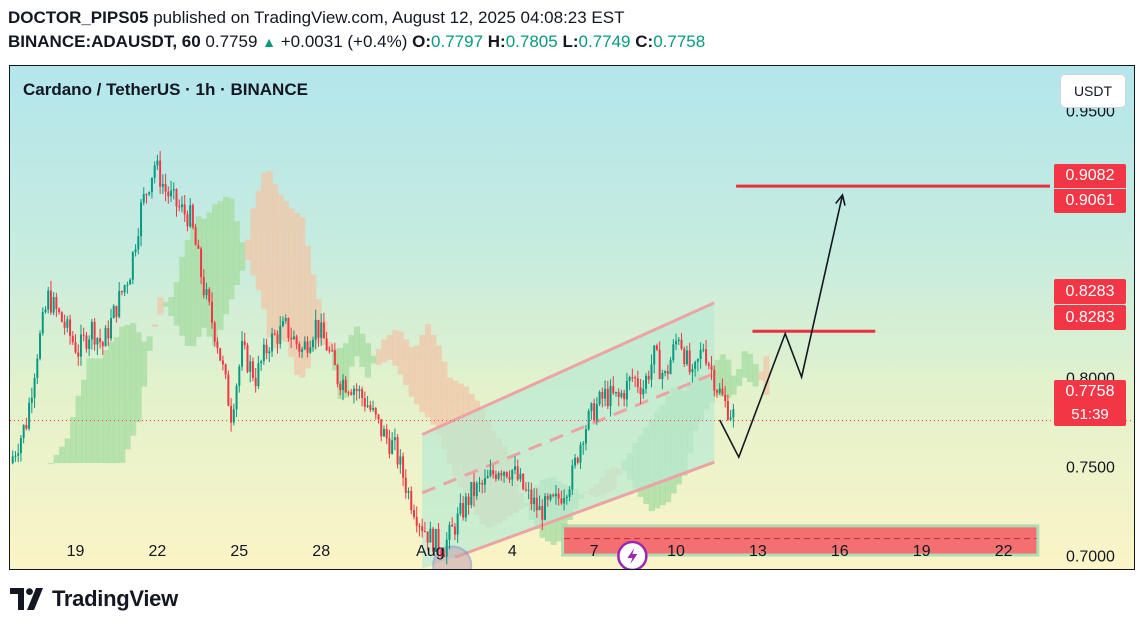 This screenshot has height=626, width=1144. What do you see at coordinates (76, 551) in the screenshot?
I see `x-tick-label: 19` at bounding box center [76, 551].